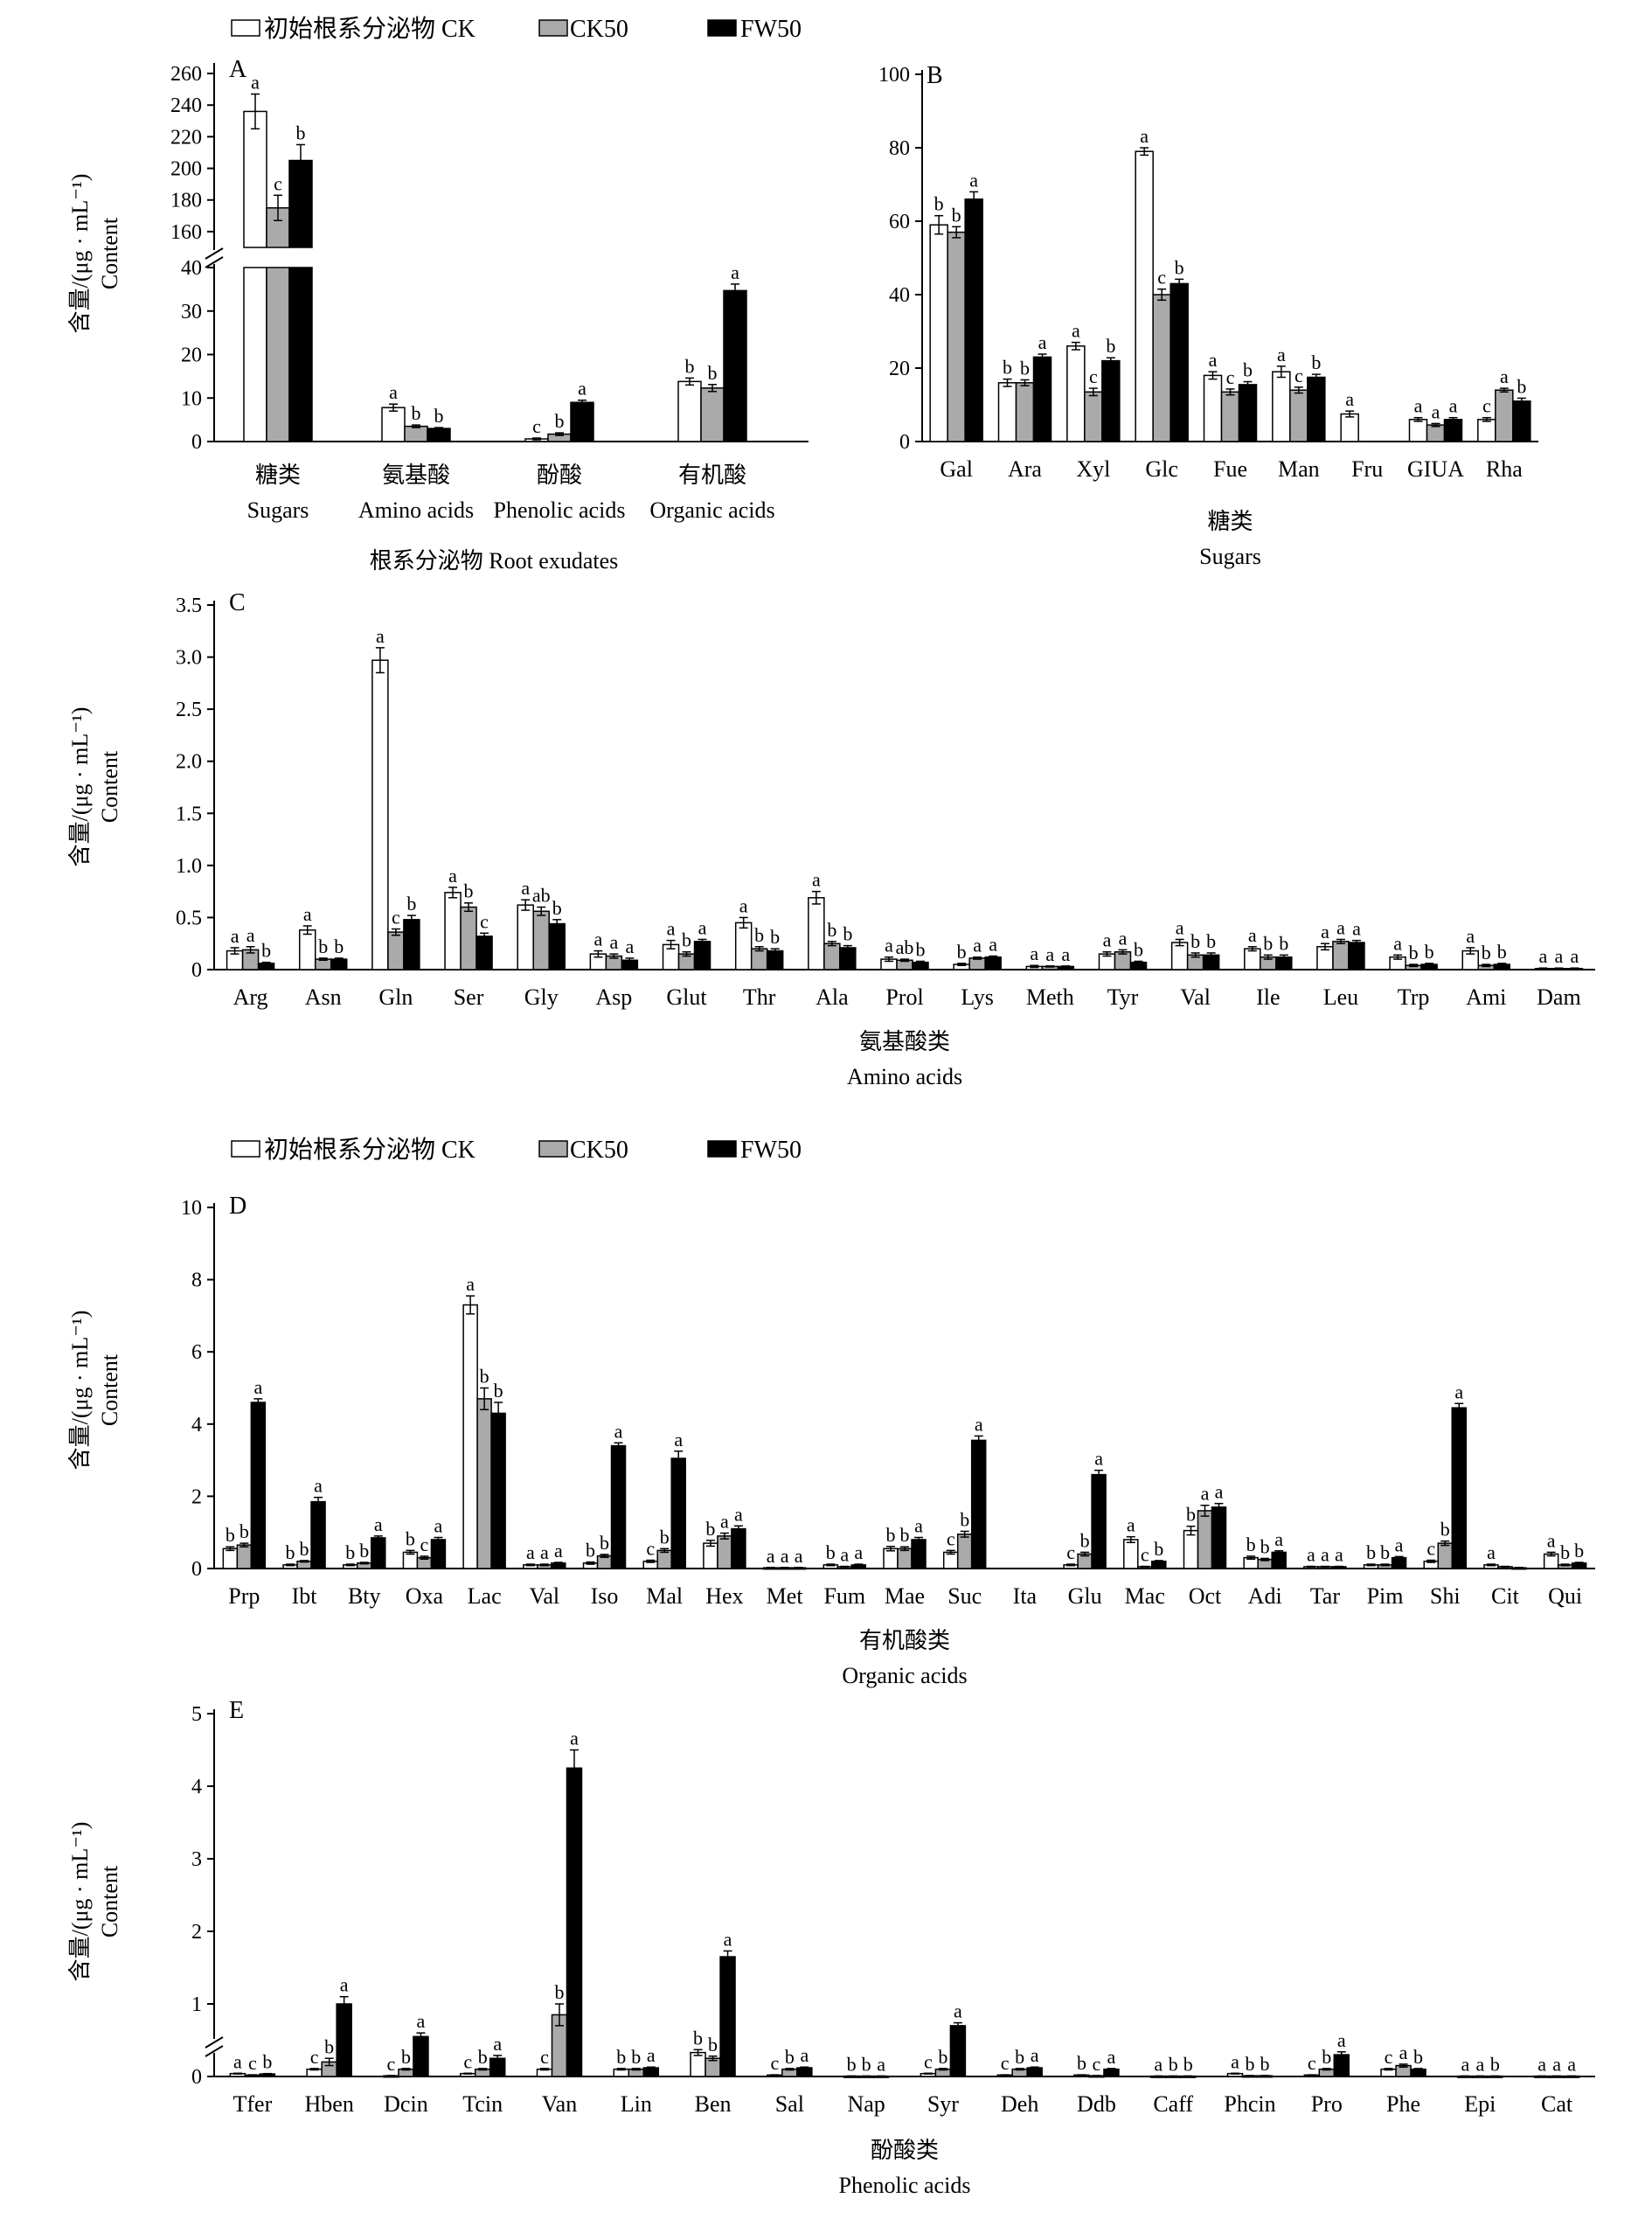  Describe the element at coordinates (560, 510) in the screenshot. I see `category-label-en: Phenolic acids` at that location.